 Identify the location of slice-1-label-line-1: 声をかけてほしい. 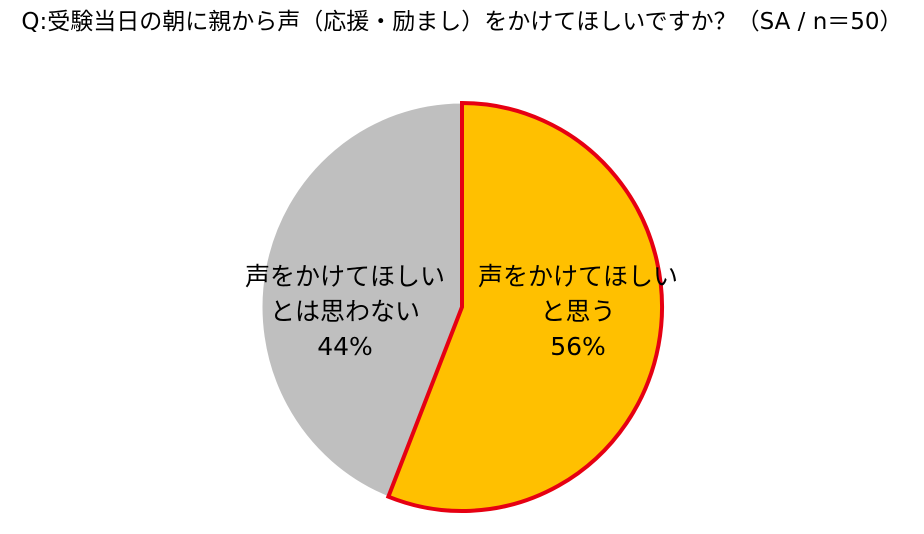
(578, 276).